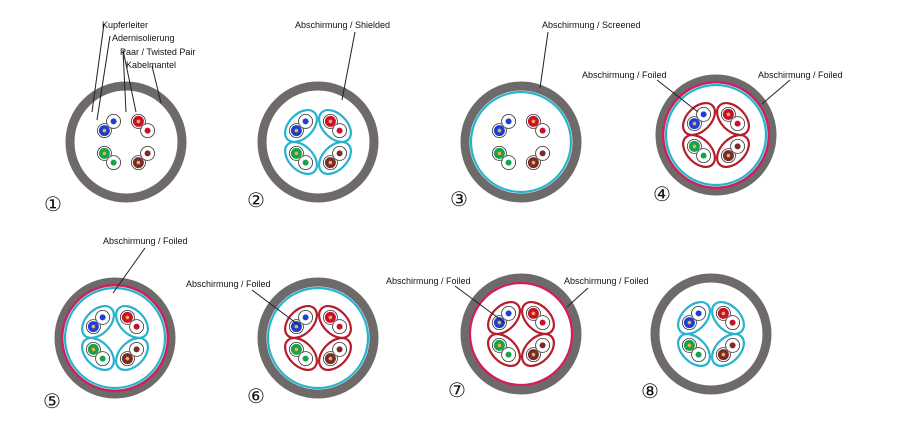  Describe the element at coordinates (459, 199) in the screenshot. I see `cable-number-3: ③` at that location.